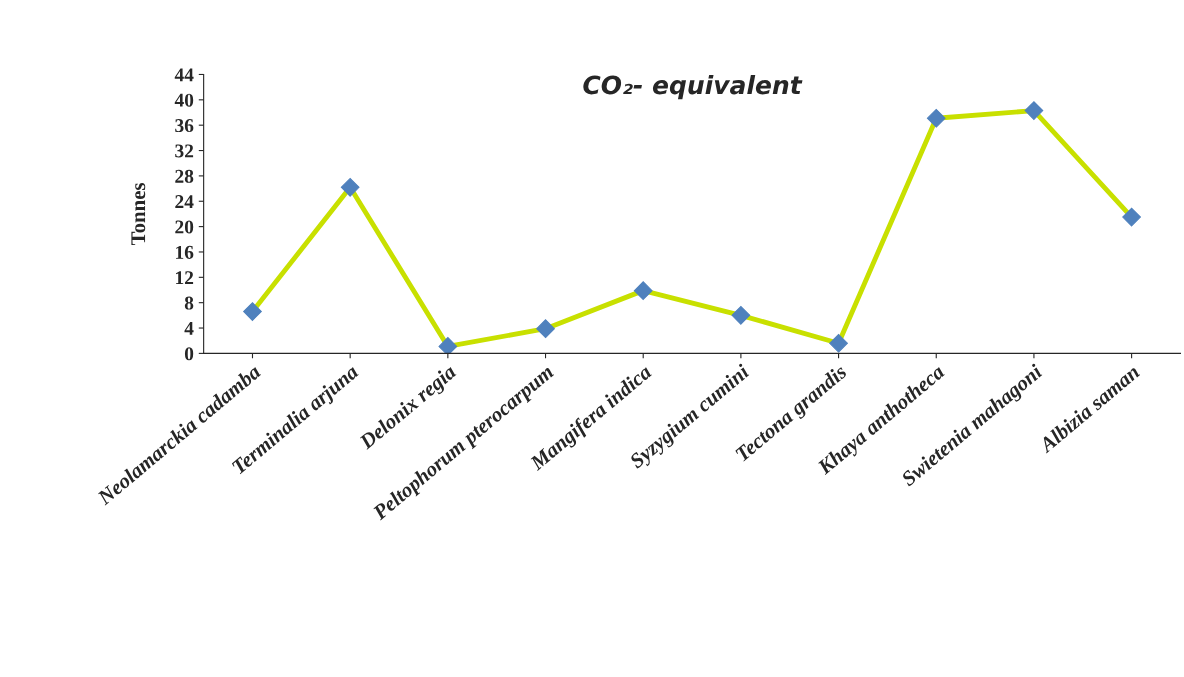  What do you see at coordinates (184, 201) in the screenshot?
I see `y-tick-label: 24` at bounding box center [184, 201].